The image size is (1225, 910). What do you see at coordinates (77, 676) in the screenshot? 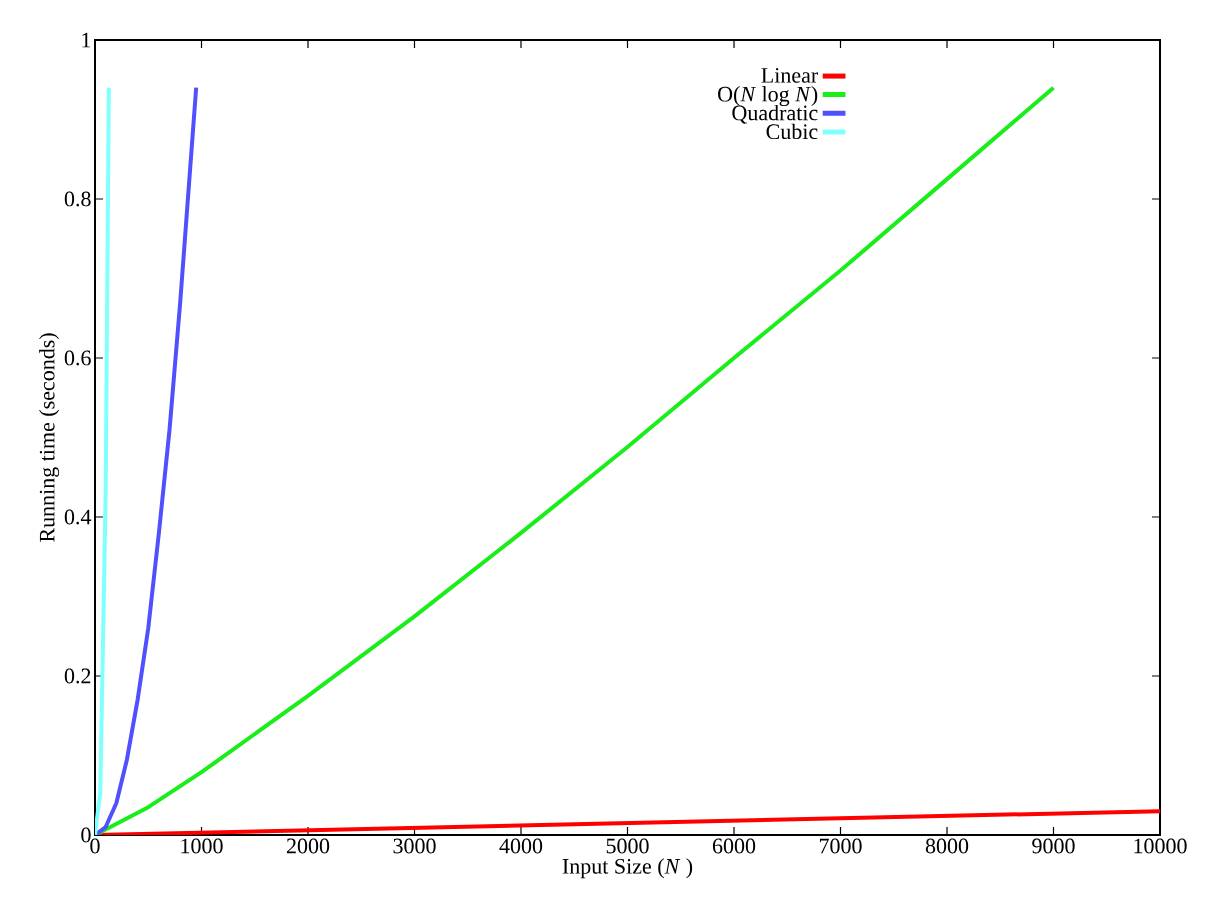
I see `y-tick-label: 0.2` at bounding box center [77, 676].